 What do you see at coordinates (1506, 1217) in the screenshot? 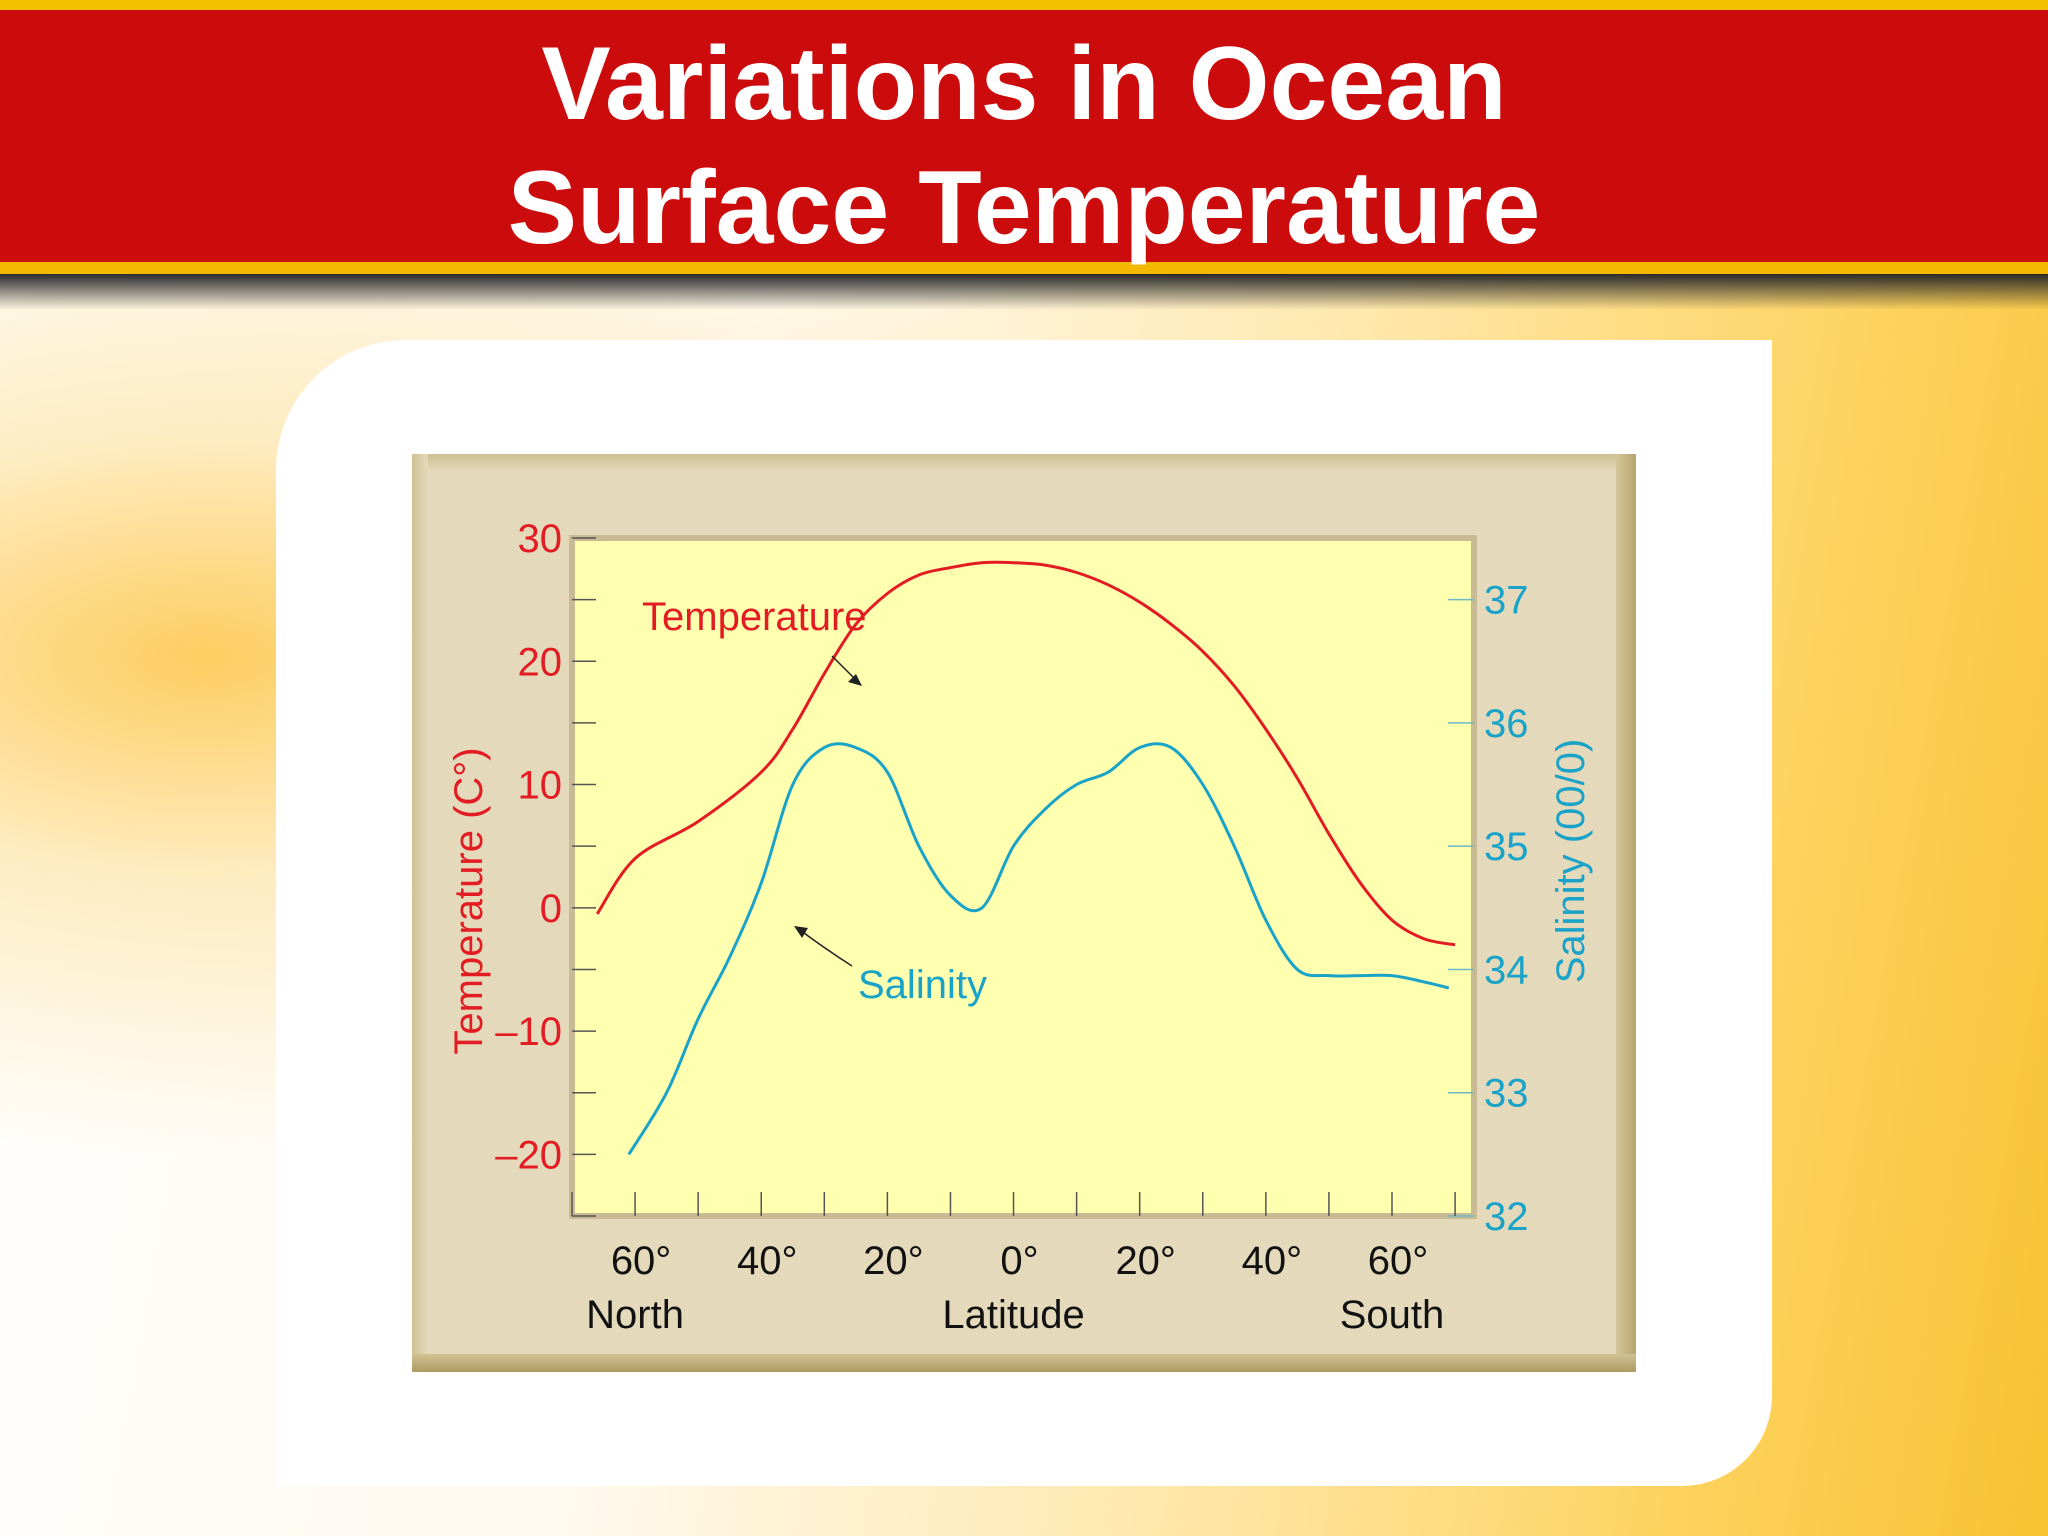
I see `y-right-tick-label: 32` at bounding box center [1506, 1217].